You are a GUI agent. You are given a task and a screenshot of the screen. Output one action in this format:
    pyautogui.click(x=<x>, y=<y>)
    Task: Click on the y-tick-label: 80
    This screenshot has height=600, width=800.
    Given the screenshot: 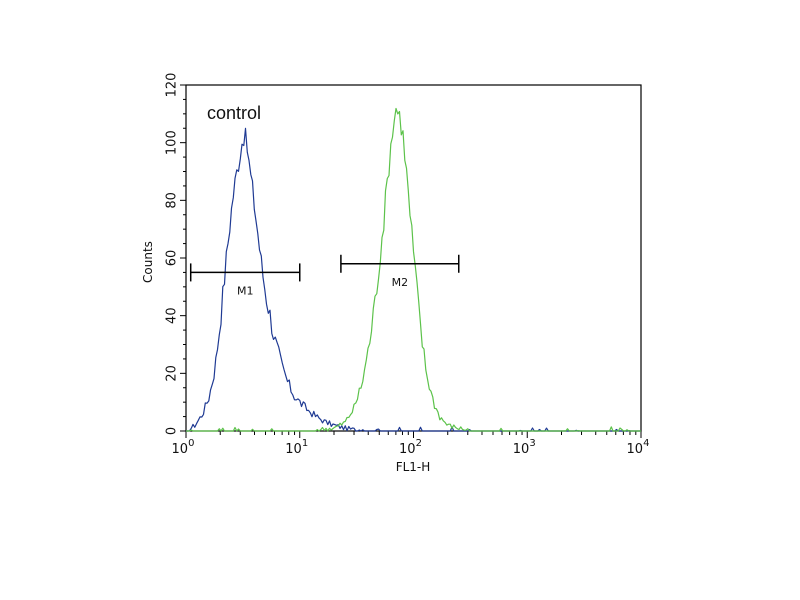 What is the action you would take?
    pyautogui.click(x=172, y=200)
    